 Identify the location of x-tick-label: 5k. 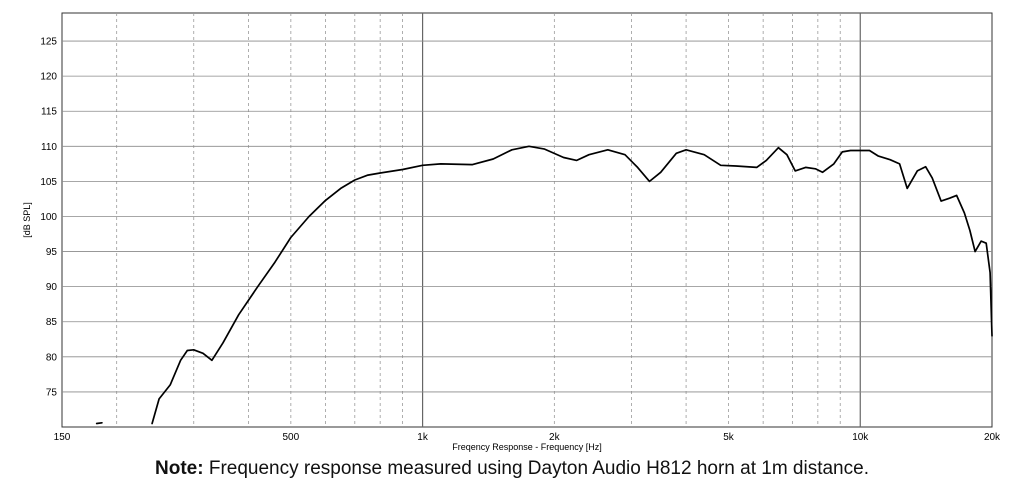
(729, 437).